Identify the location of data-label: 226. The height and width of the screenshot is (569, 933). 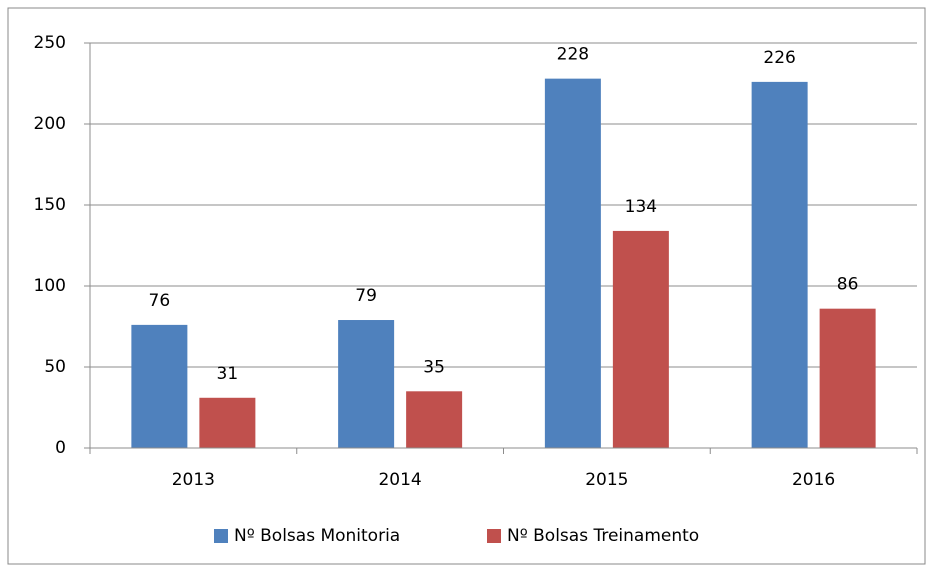
(779, 58).